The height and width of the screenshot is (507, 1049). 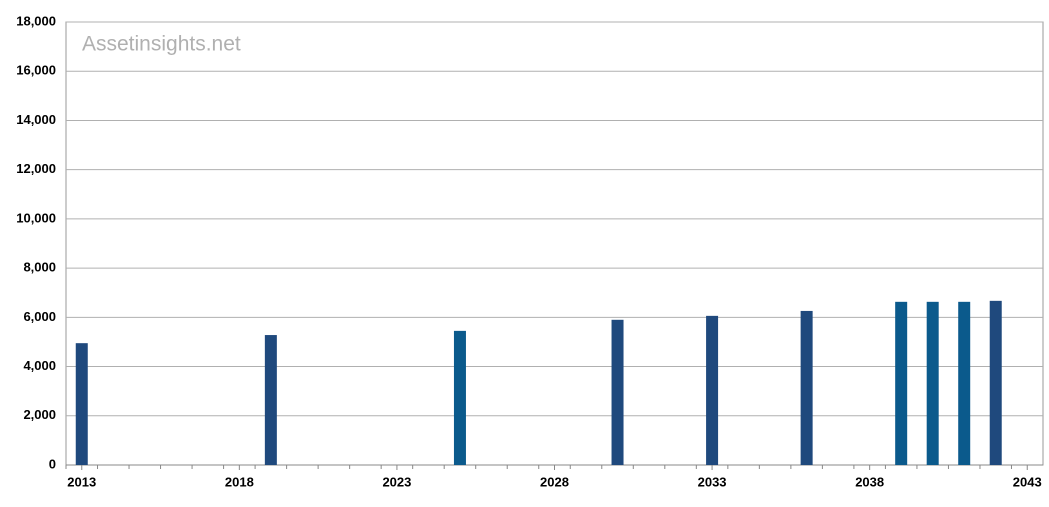 What do you see at coordinates (869, 481) in the screenshot?
I see `x-tick-label: 2038` at bounding box center [869, 481].